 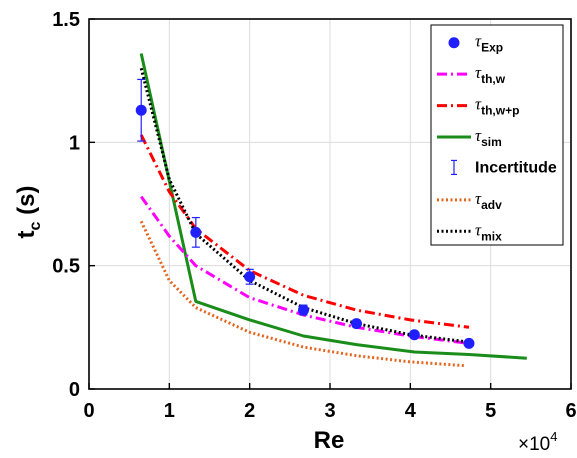 I want to click on x-tick-label: 5, so click(x=490, y=411).